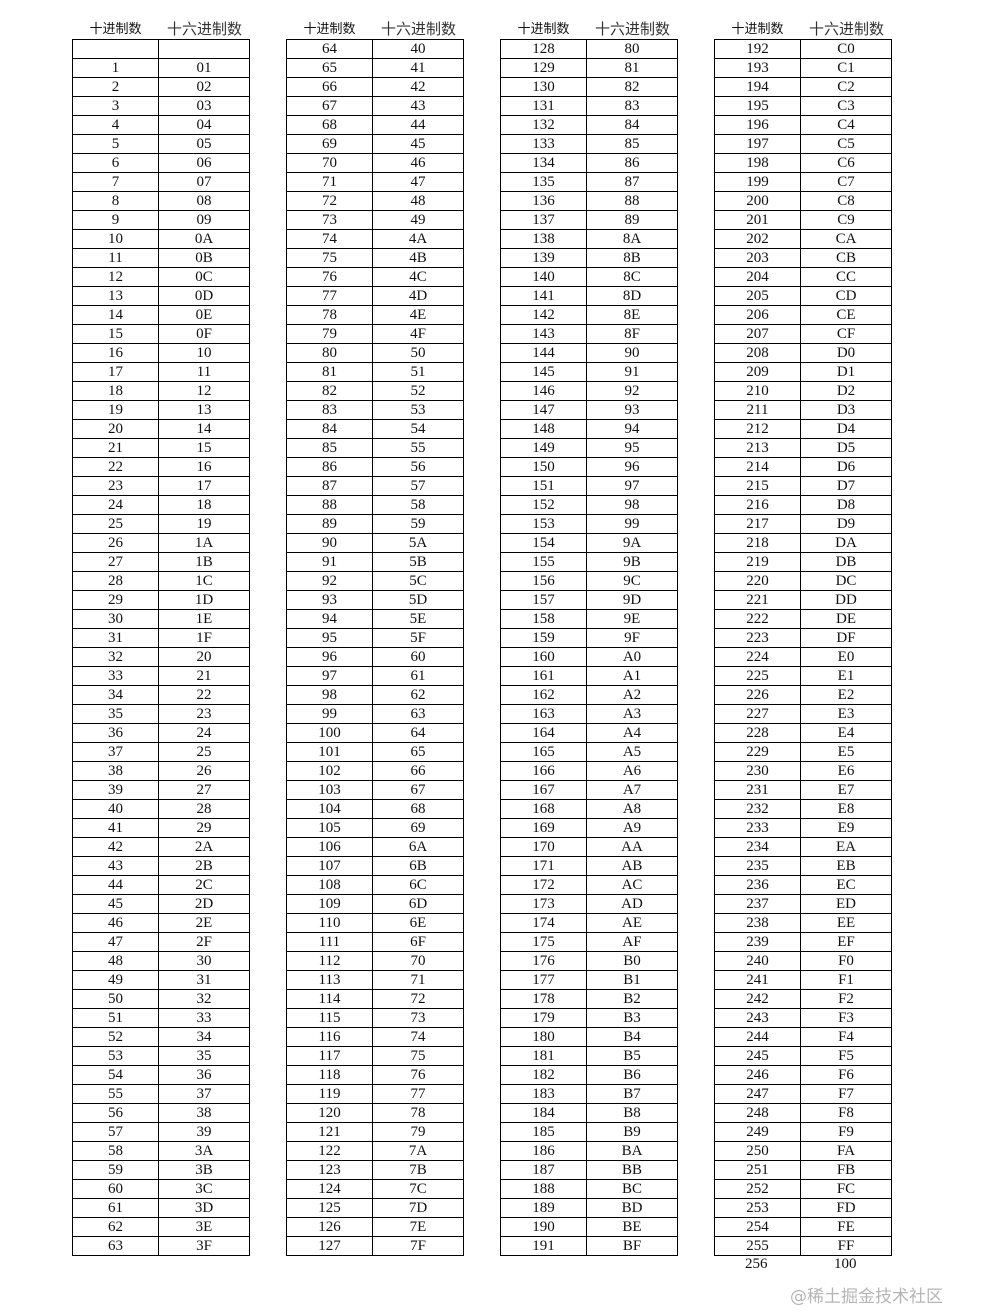 This screenshot has width=983, height=1312. I want to click on table-row: 101 65, so click(375, 751).